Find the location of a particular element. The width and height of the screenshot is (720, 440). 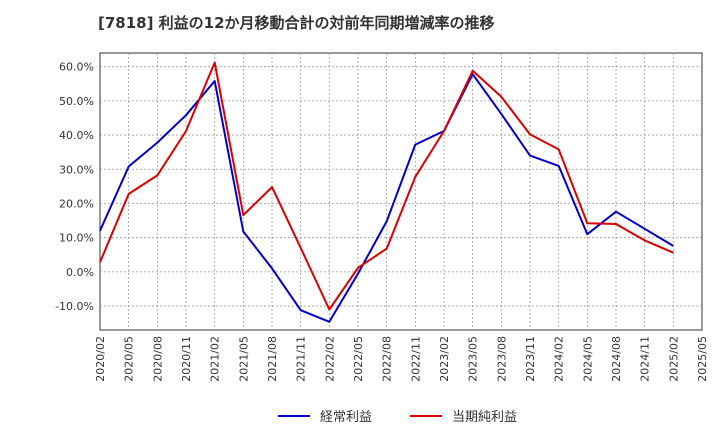

chart-title: [7818] 利益の12か月移動合計の対前年同期増減率の推移 is located at coordinates (296, 23).